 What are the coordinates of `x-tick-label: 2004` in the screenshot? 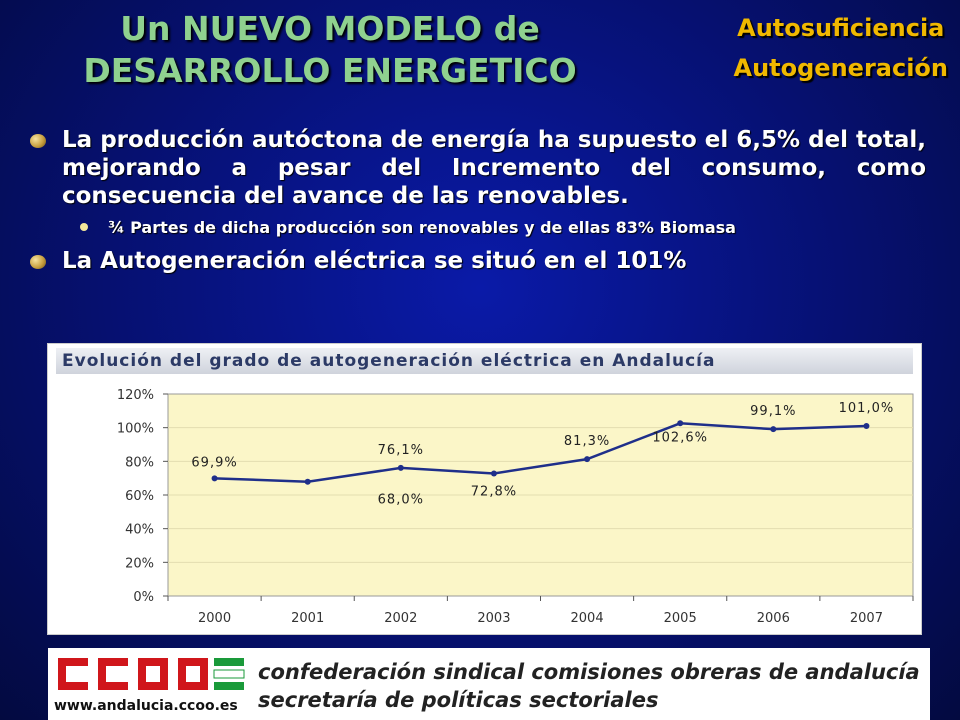 It's located at (587, 618).